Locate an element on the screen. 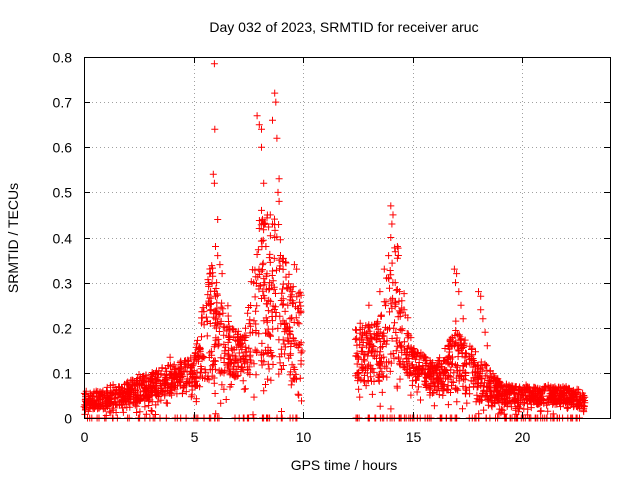 This screenshot has height=480, width=640. x-tick-label: 10 is located at coordinates (304, 437).